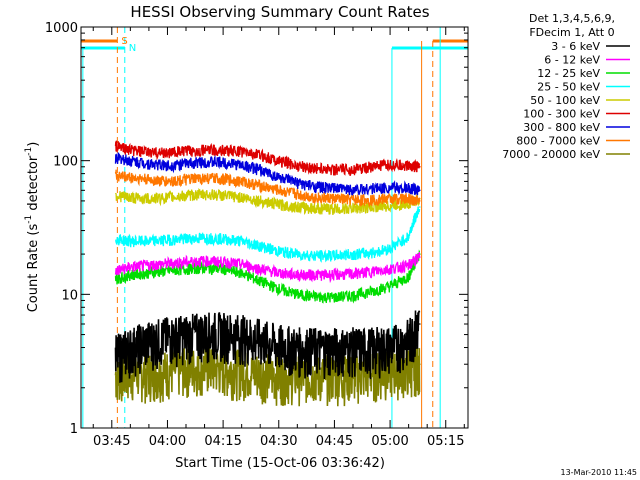  Describe the element at coordinates (599, 472) in the screenshot. I see `timestamp: 13-Mar-2010 11:45` at that location.